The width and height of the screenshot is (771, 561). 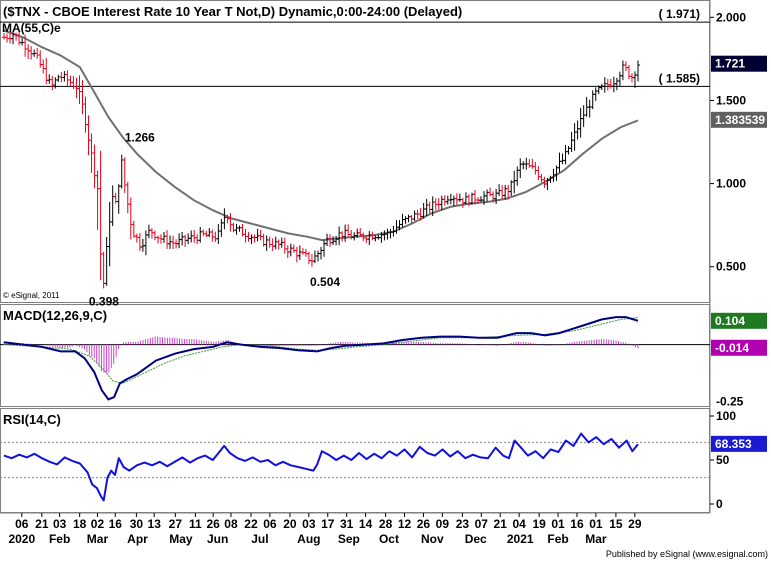 What do you see at coordinates (389, 539) in the screenshot?
I see `x-period-label: Oct` at bounding box center [389, 539].